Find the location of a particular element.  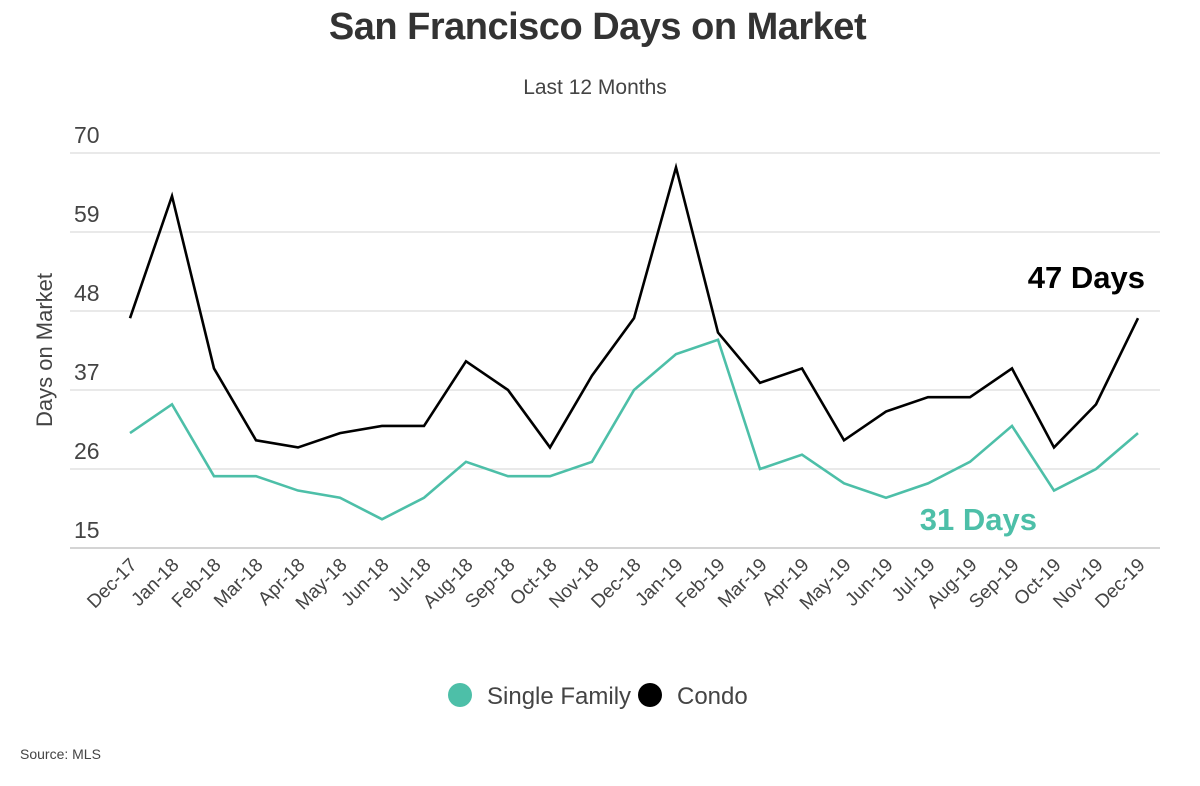

source-note: Source: MLS is located at coordinates (60, 754).